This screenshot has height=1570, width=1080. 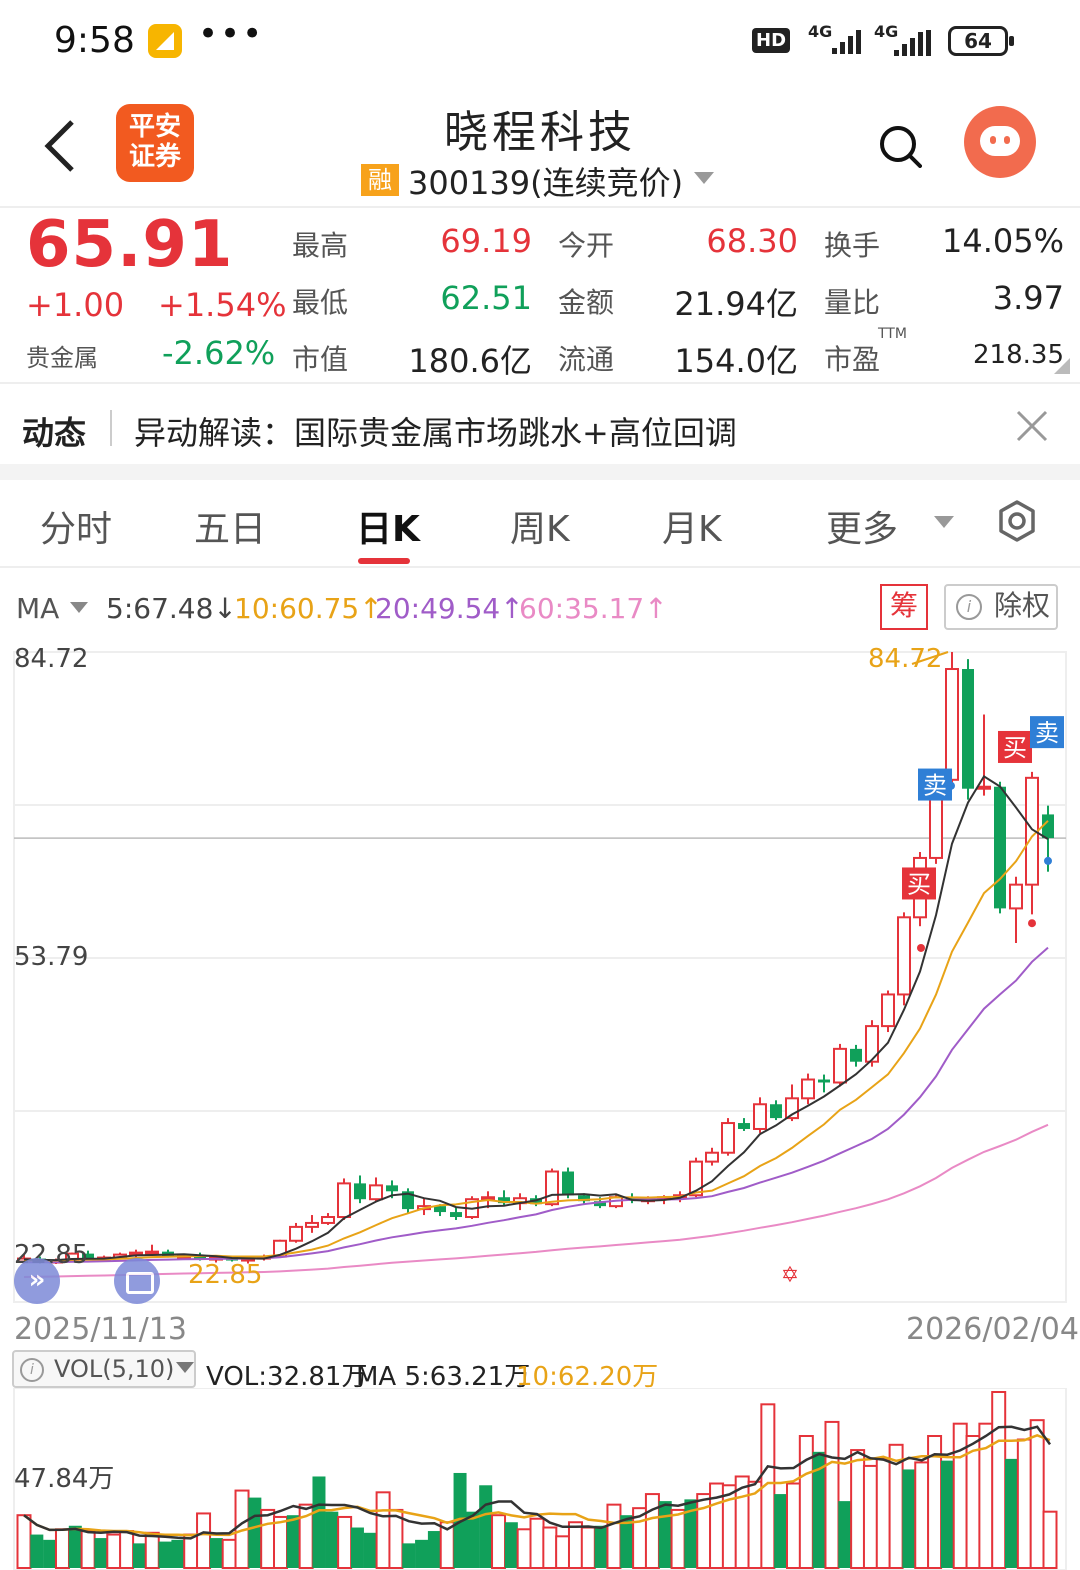 What do you see at coordinates (692, 529) in the screenshot?
I see `tab-monthly-k: 月K` at bounding box center [692, 529].